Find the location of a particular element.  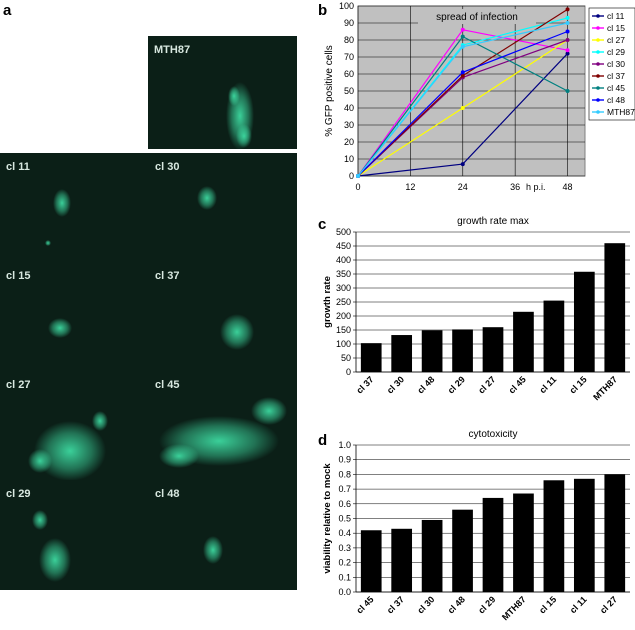

micrograph-label: cl 45 is located at coordinates (167, 385).